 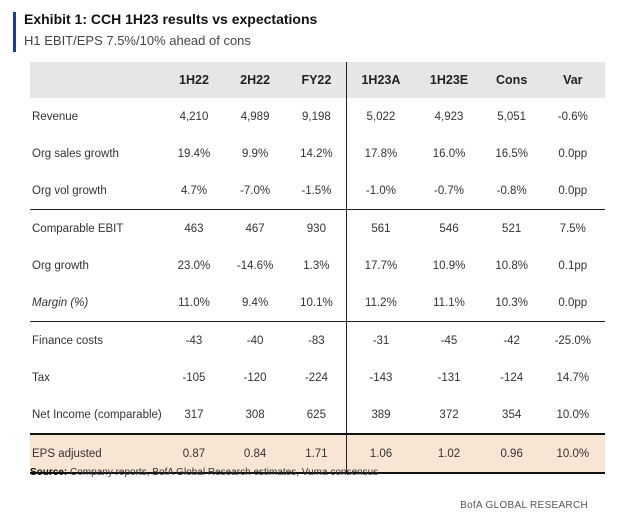 I want to click on table-cell: 14.2%, so click(x=316, y=153).